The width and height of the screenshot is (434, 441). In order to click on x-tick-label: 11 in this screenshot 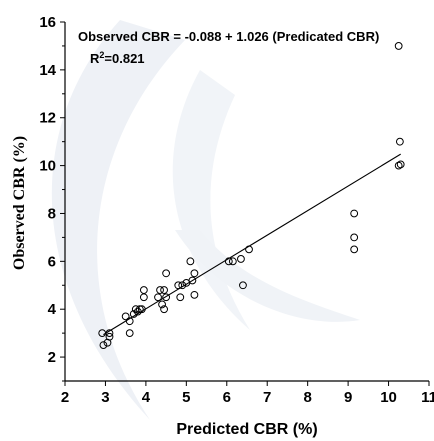, I will do `click(427, 397)`.